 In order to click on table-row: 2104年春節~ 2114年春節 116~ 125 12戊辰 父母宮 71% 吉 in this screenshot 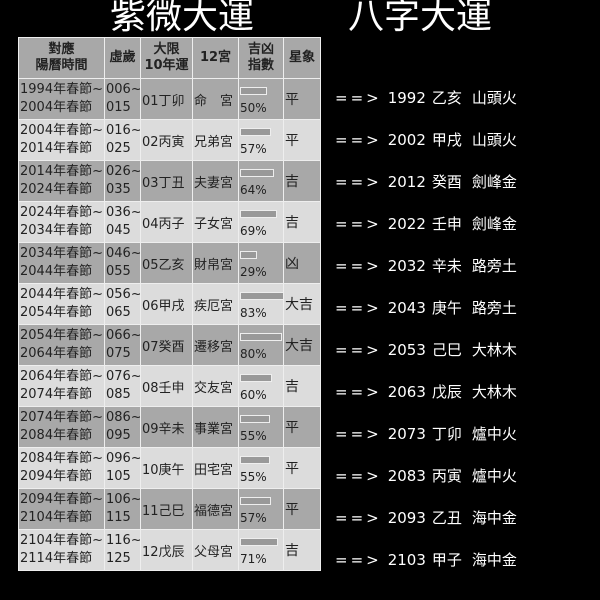, I will do `click(169, 550)`.